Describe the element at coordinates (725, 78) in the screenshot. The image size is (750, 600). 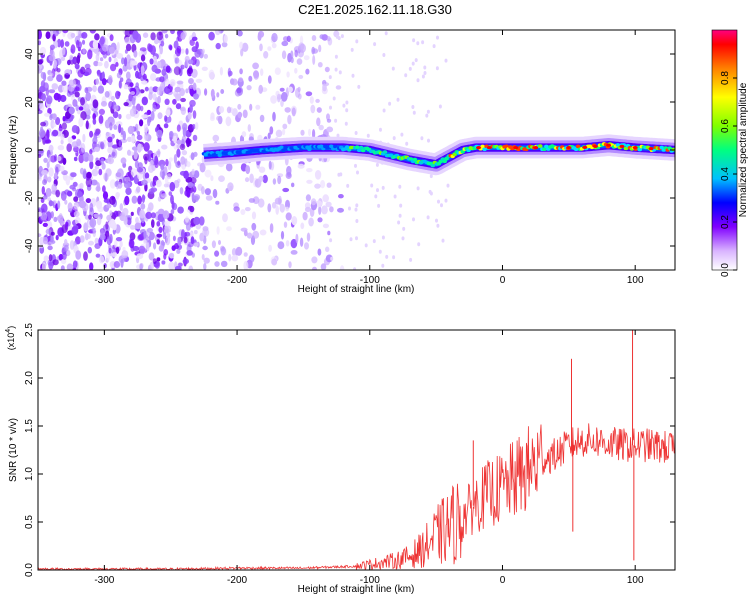
I see `colorbar-tick-label: 0.8` at that location.